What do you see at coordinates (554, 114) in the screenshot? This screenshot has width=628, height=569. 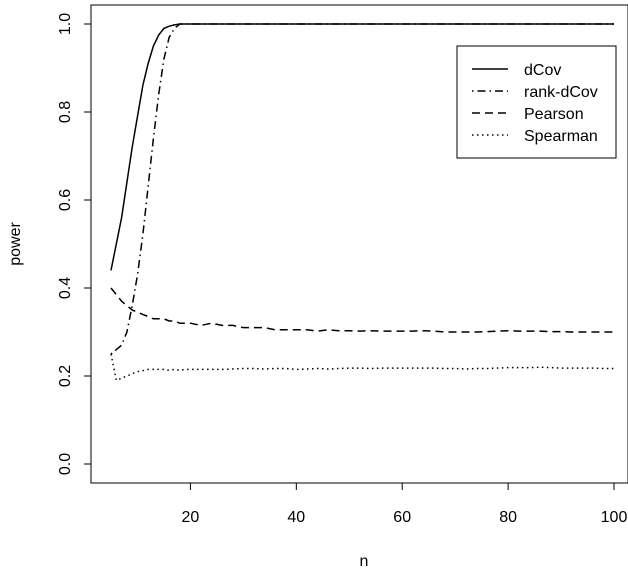 I see `legend-label: Pearson` at bounding box center [554, 114].